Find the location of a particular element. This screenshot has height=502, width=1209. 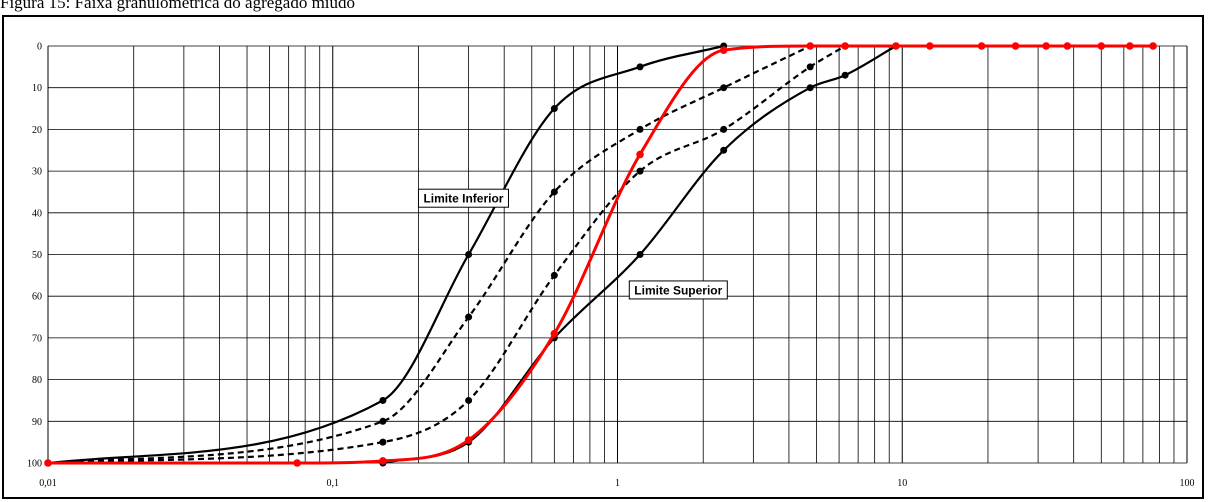

annotation-label: Limite Superior is located at coordinates (678, 290).